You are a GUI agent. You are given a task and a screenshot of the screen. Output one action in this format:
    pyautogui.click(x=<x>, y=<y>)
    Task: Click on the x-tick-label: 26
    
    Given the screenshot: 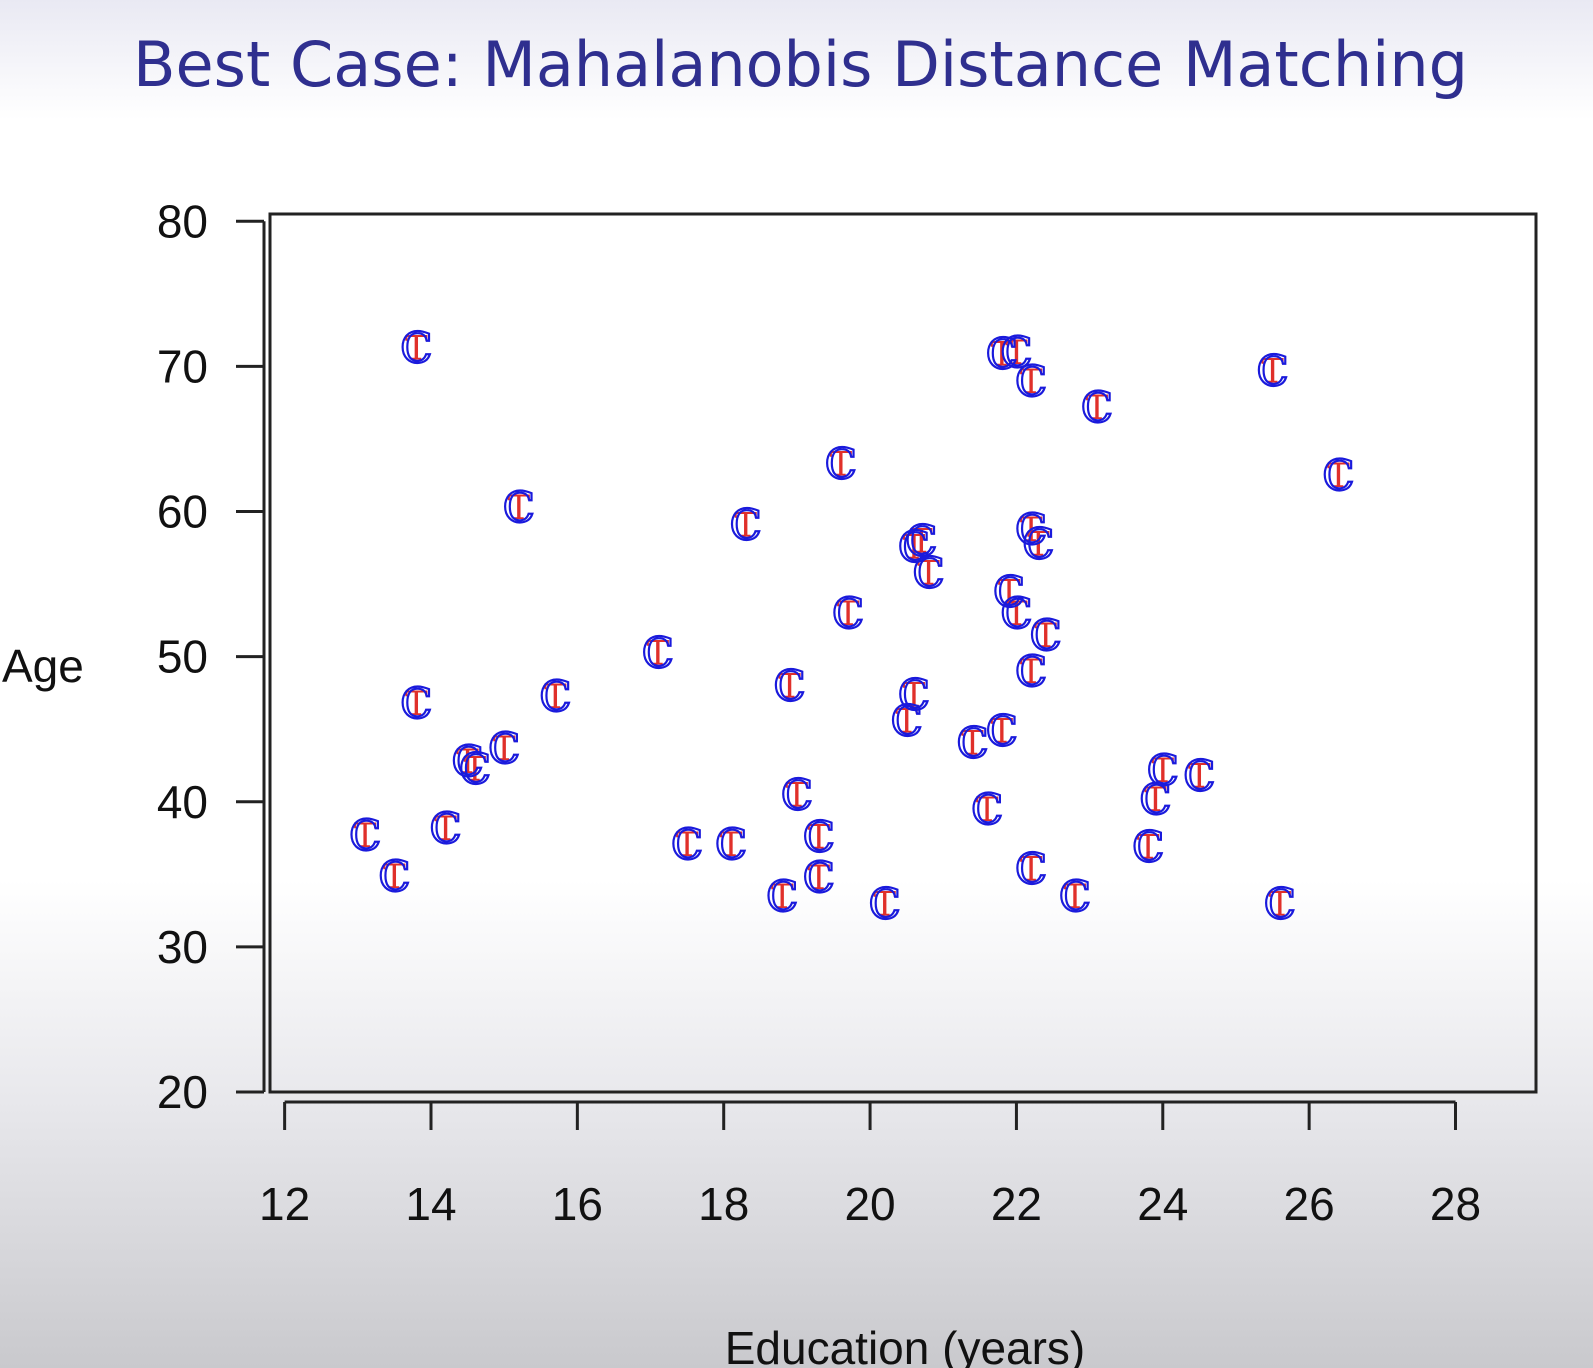 What is the action you would take?
    pyautogui.click(x=1309, y=1204)
    